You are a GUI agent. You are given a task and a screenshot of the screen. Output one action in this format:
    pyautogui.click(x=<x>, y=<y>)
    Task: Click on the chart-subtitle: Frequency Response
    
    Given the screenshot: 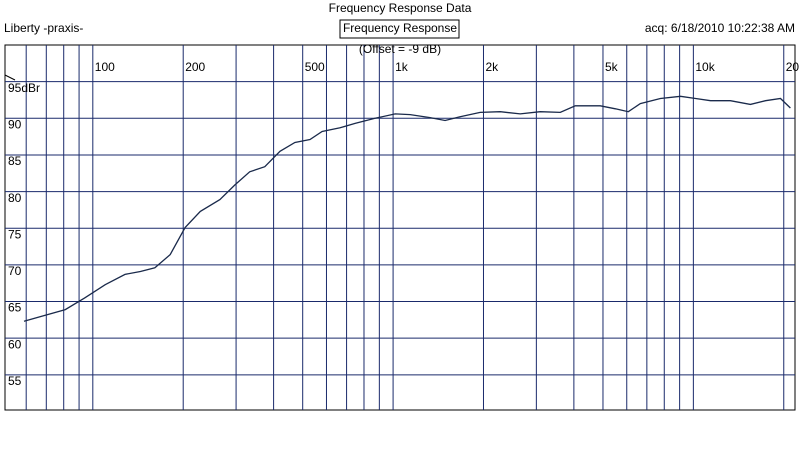 What is the action you would take?
    pyautogui.click(x=400, y=28)
    